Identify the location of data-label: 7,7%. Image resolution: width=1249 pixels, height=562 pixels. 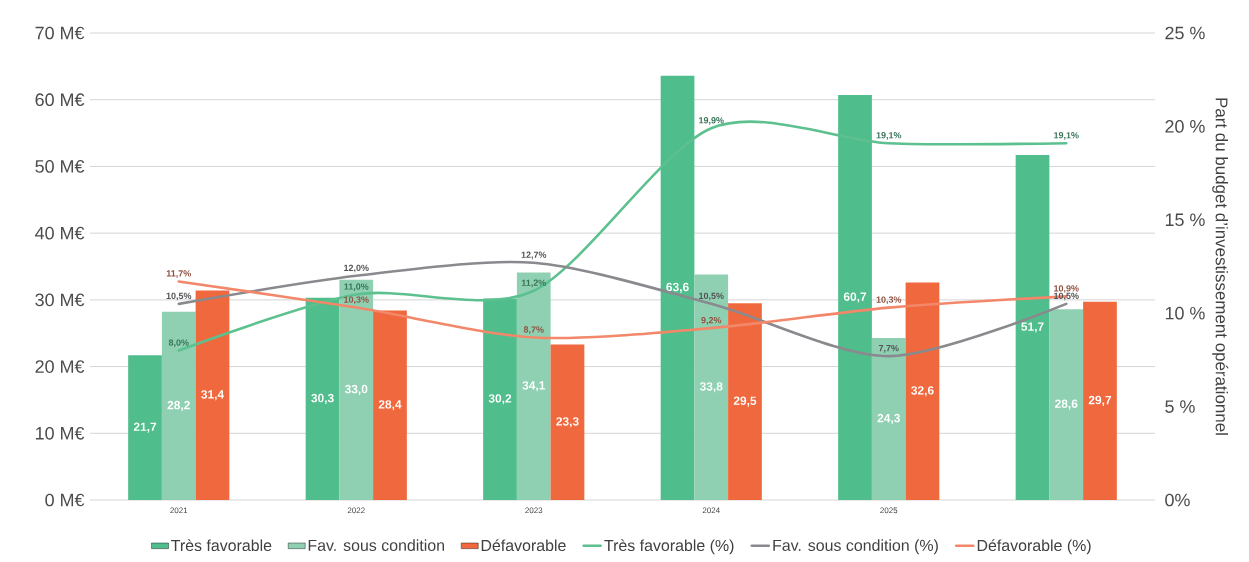
(888, 349).